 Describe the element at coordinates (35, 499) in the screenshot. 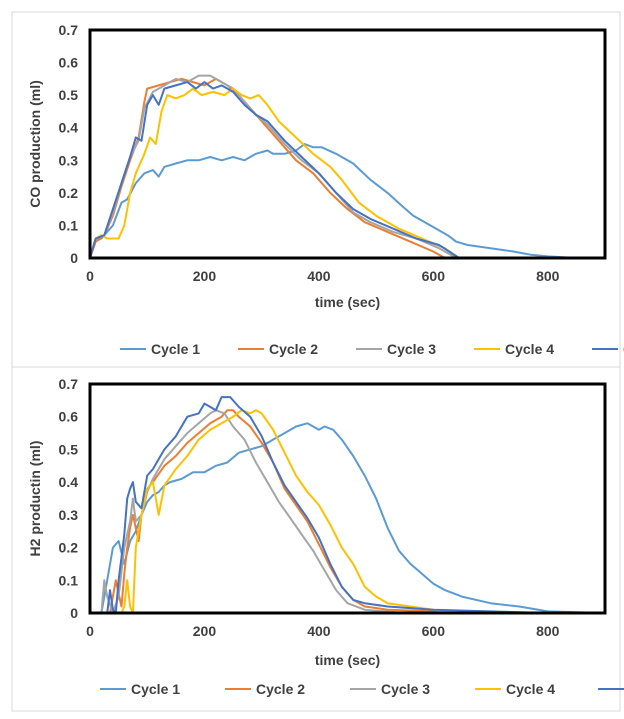

I see `y-axis-title: H2 productin (ml)` at that location.